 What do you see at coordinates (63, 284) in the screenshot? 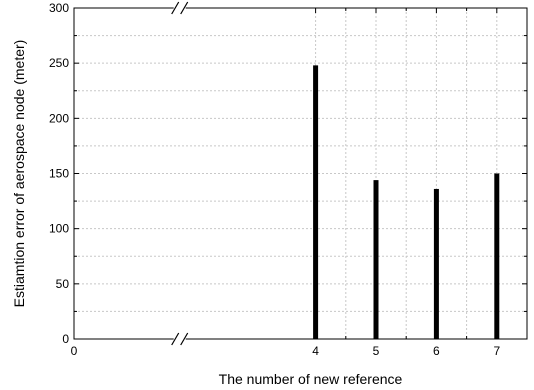
I see `y-tick-label: 50` at bounding box center [63, 284].